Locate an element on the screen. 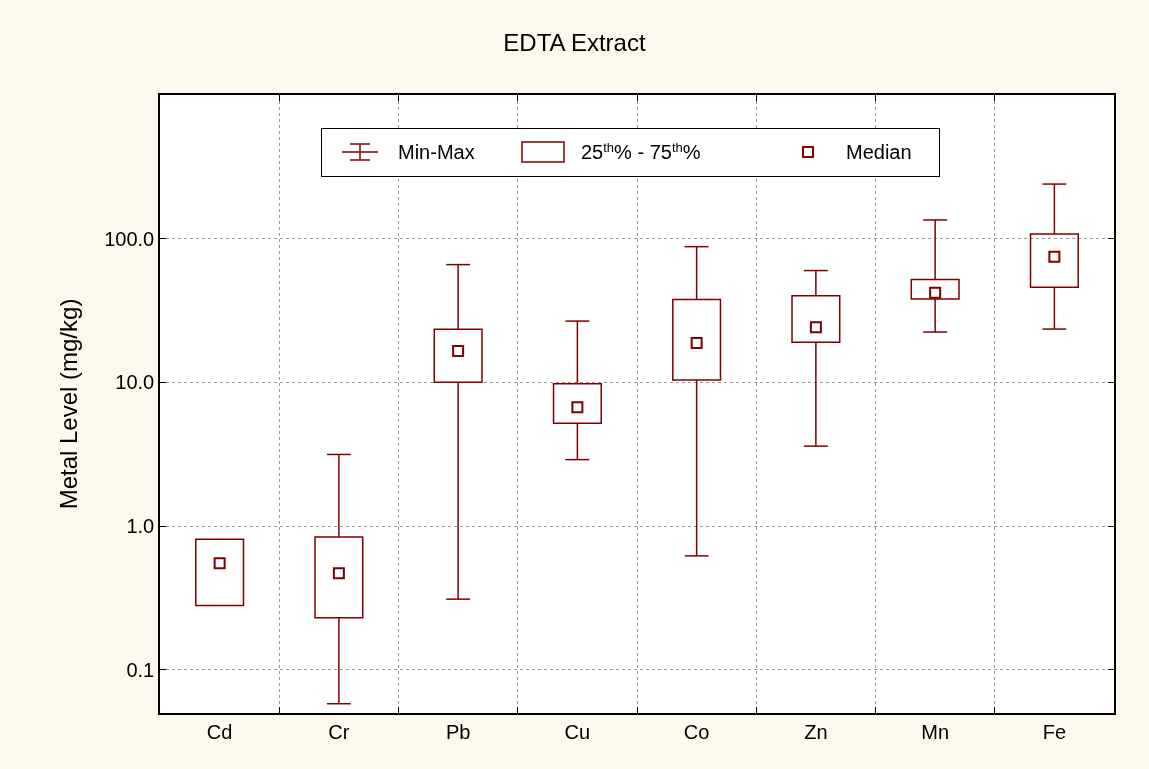 The width and height of the screenshot is (1149, 769). y-tick-label: 1.0 is located at coordinates (140, 526).